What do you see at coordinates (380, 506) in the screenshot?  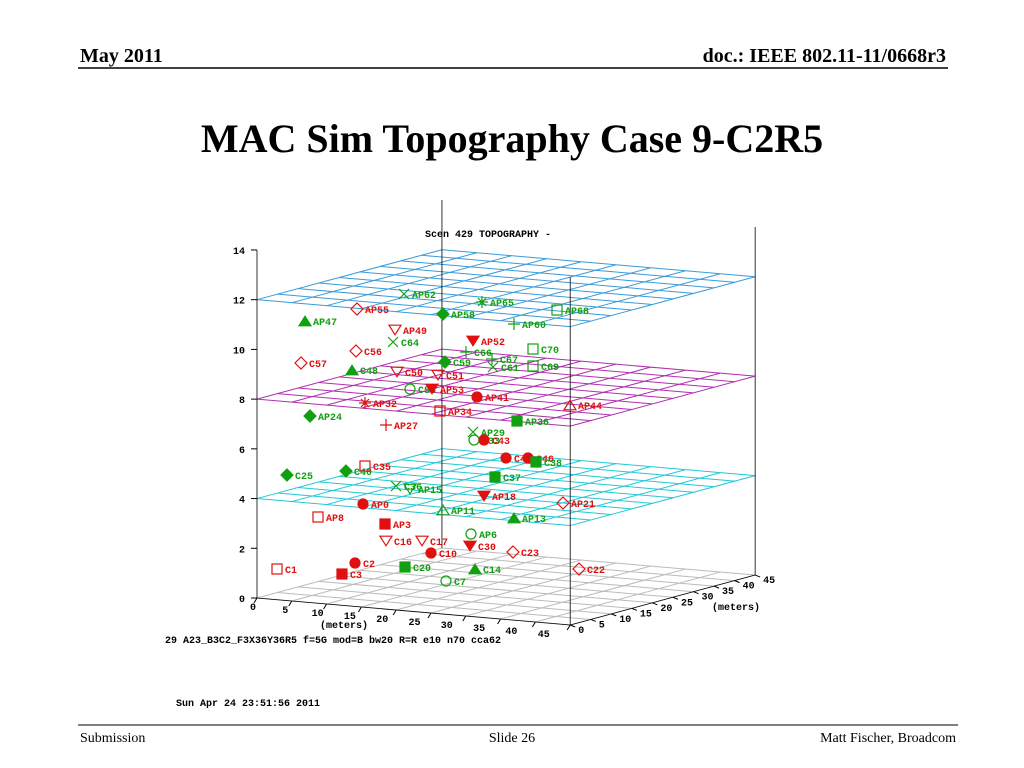 I see `node-label: AP0` at bounding box center [380, 506].